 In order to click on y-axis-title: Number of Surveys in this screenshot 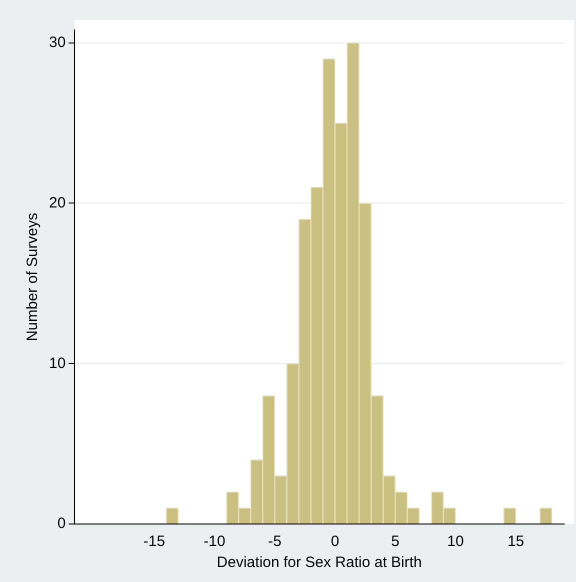, I will do `click(33, 277)`.